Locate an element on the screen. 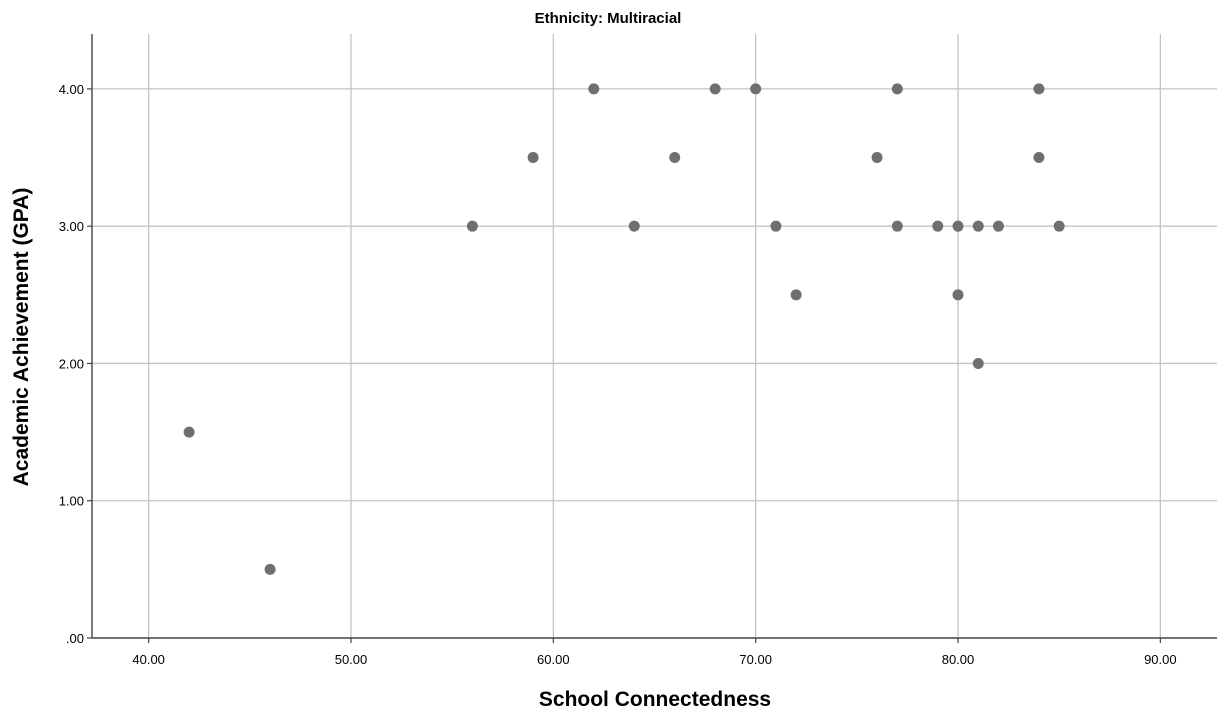 This screenshot has width=1221, height=710. x-tick-label: 70.00 is located at coordinates (755, 659).